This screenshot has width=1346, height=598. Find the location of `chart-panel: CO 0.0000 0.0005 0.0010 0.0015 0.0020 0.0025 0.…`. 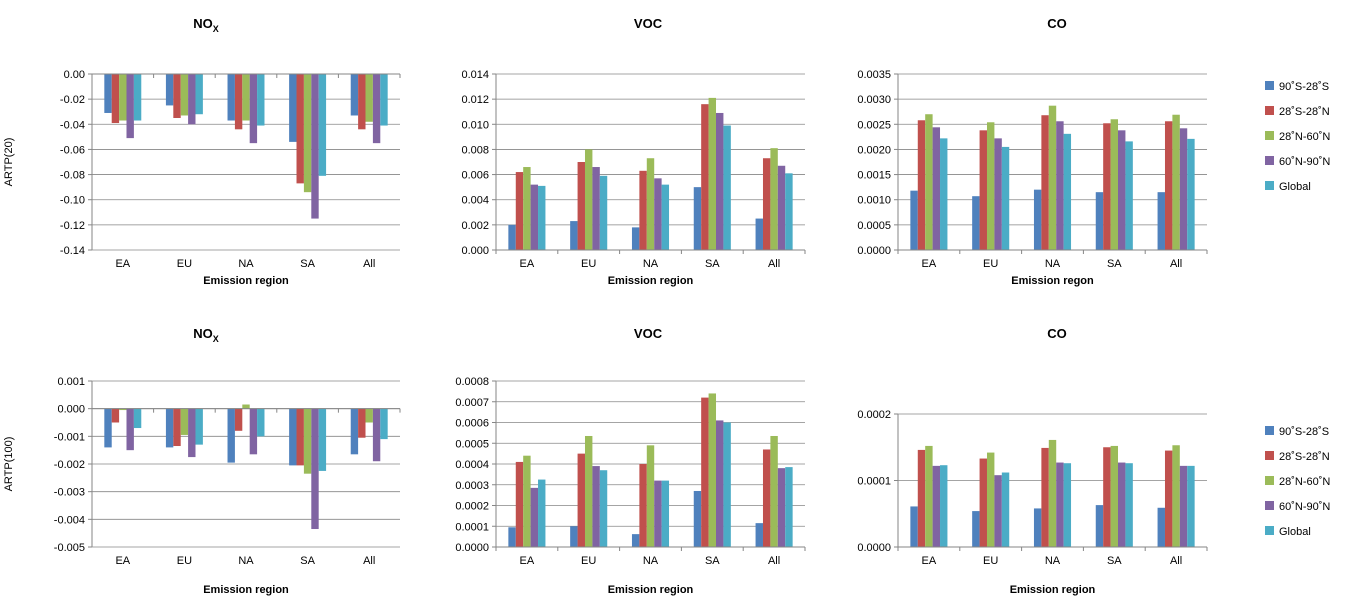

chart-panel: CO 0.0000 0.0005 0.0010 0.0015 0.0020 0.0025 0.… is located at coordinates (1032, 151).